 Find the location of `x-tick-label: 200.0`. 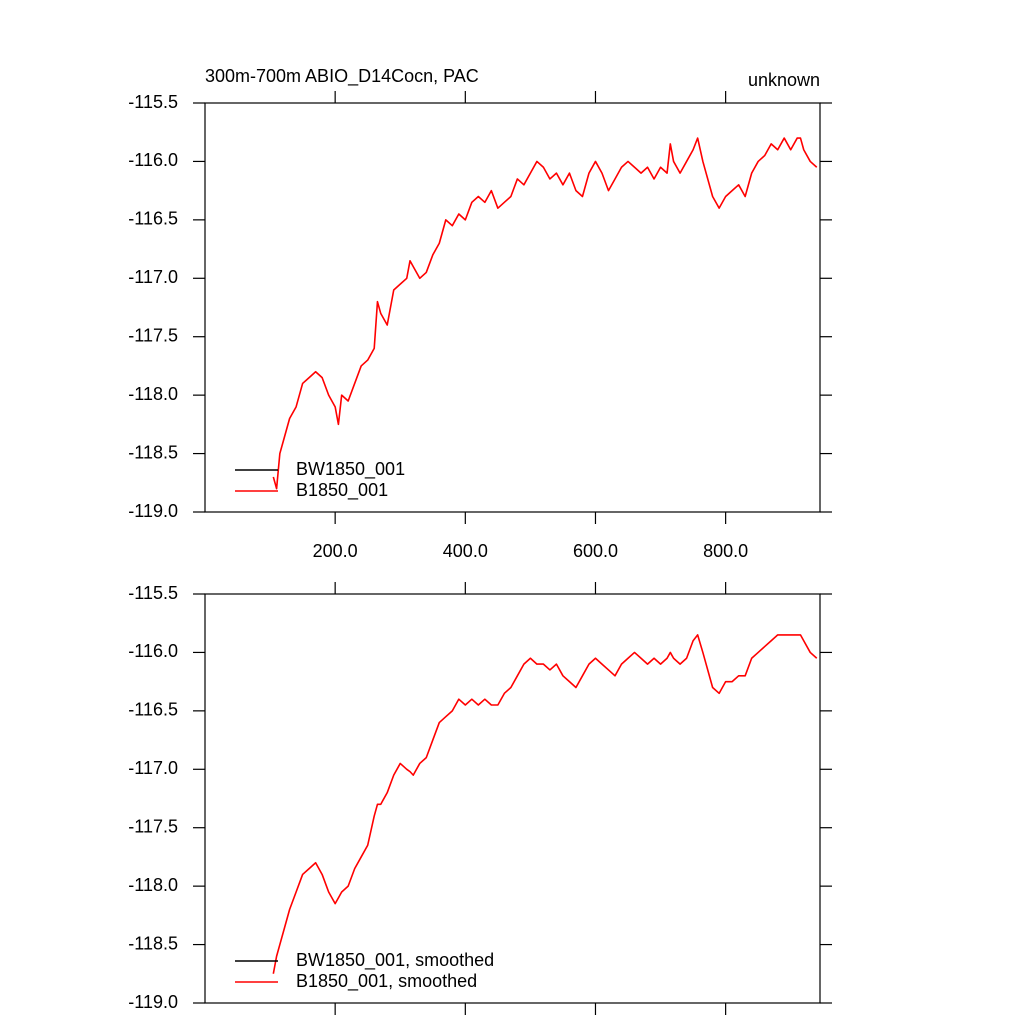

x-tick-label: 200.0 is located at coordinates (335, 551).